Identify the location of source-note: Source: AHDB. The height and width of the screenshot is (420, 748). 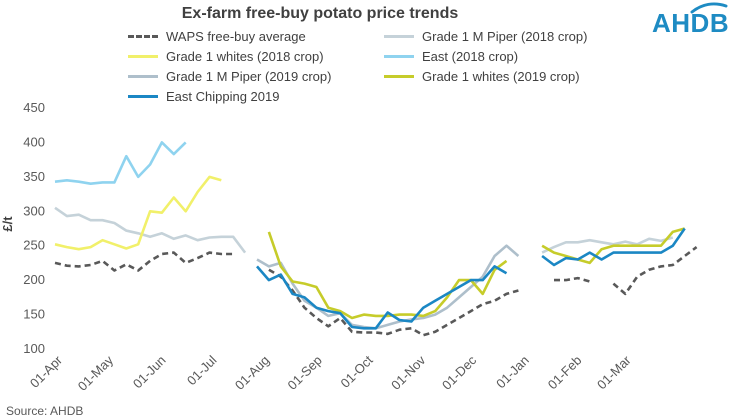
(45, 411).